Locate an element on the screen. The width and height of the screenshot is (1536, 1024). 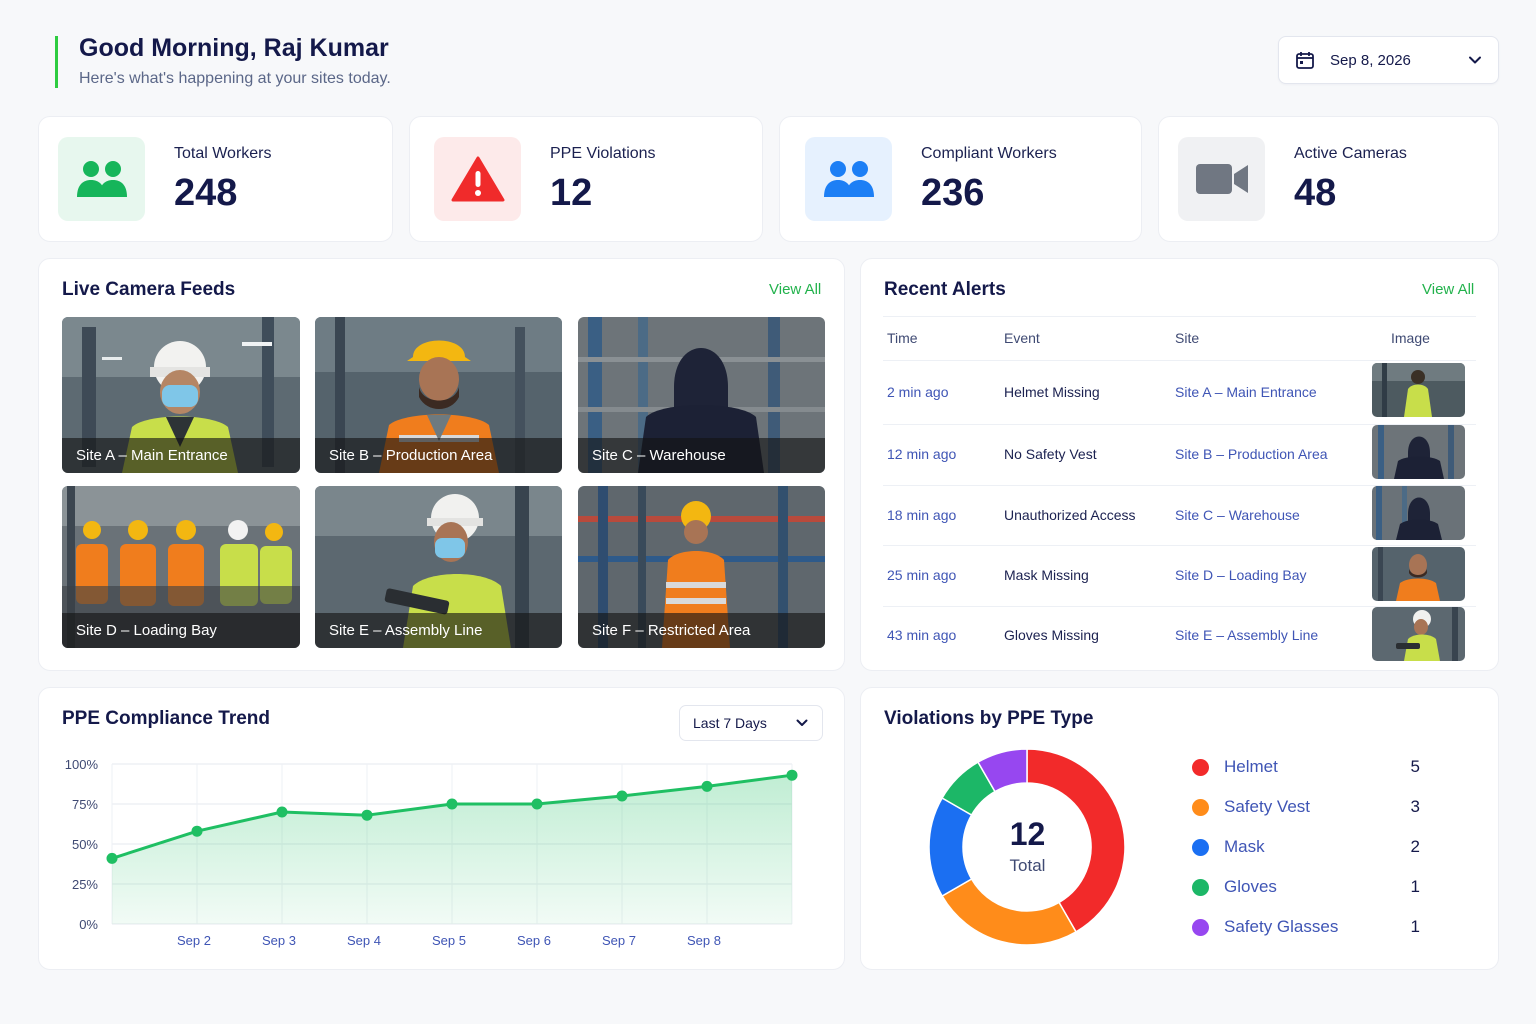
legend-label-safety-vest: Safety Vest is located at coordinates (1267, 806).